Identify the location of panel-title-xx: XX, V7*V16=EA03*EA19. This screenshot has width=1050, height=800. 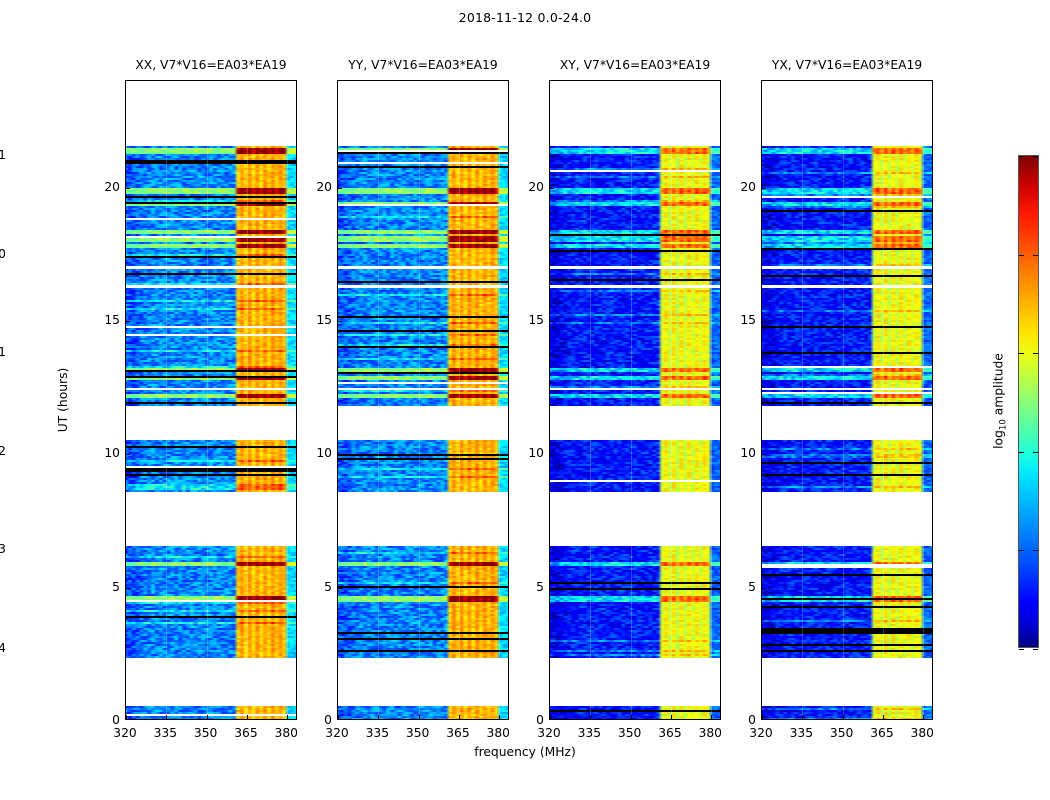
(211, 65).